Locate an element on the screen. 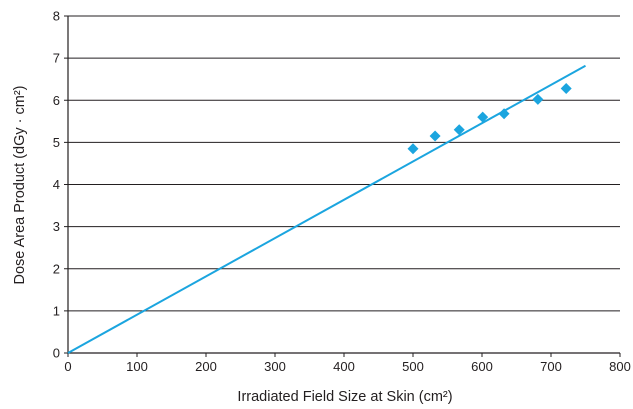 Image resolution: width=633 pixels, height=409 pixels. y-tick-label: 7 is located at coordinates (56, 58).